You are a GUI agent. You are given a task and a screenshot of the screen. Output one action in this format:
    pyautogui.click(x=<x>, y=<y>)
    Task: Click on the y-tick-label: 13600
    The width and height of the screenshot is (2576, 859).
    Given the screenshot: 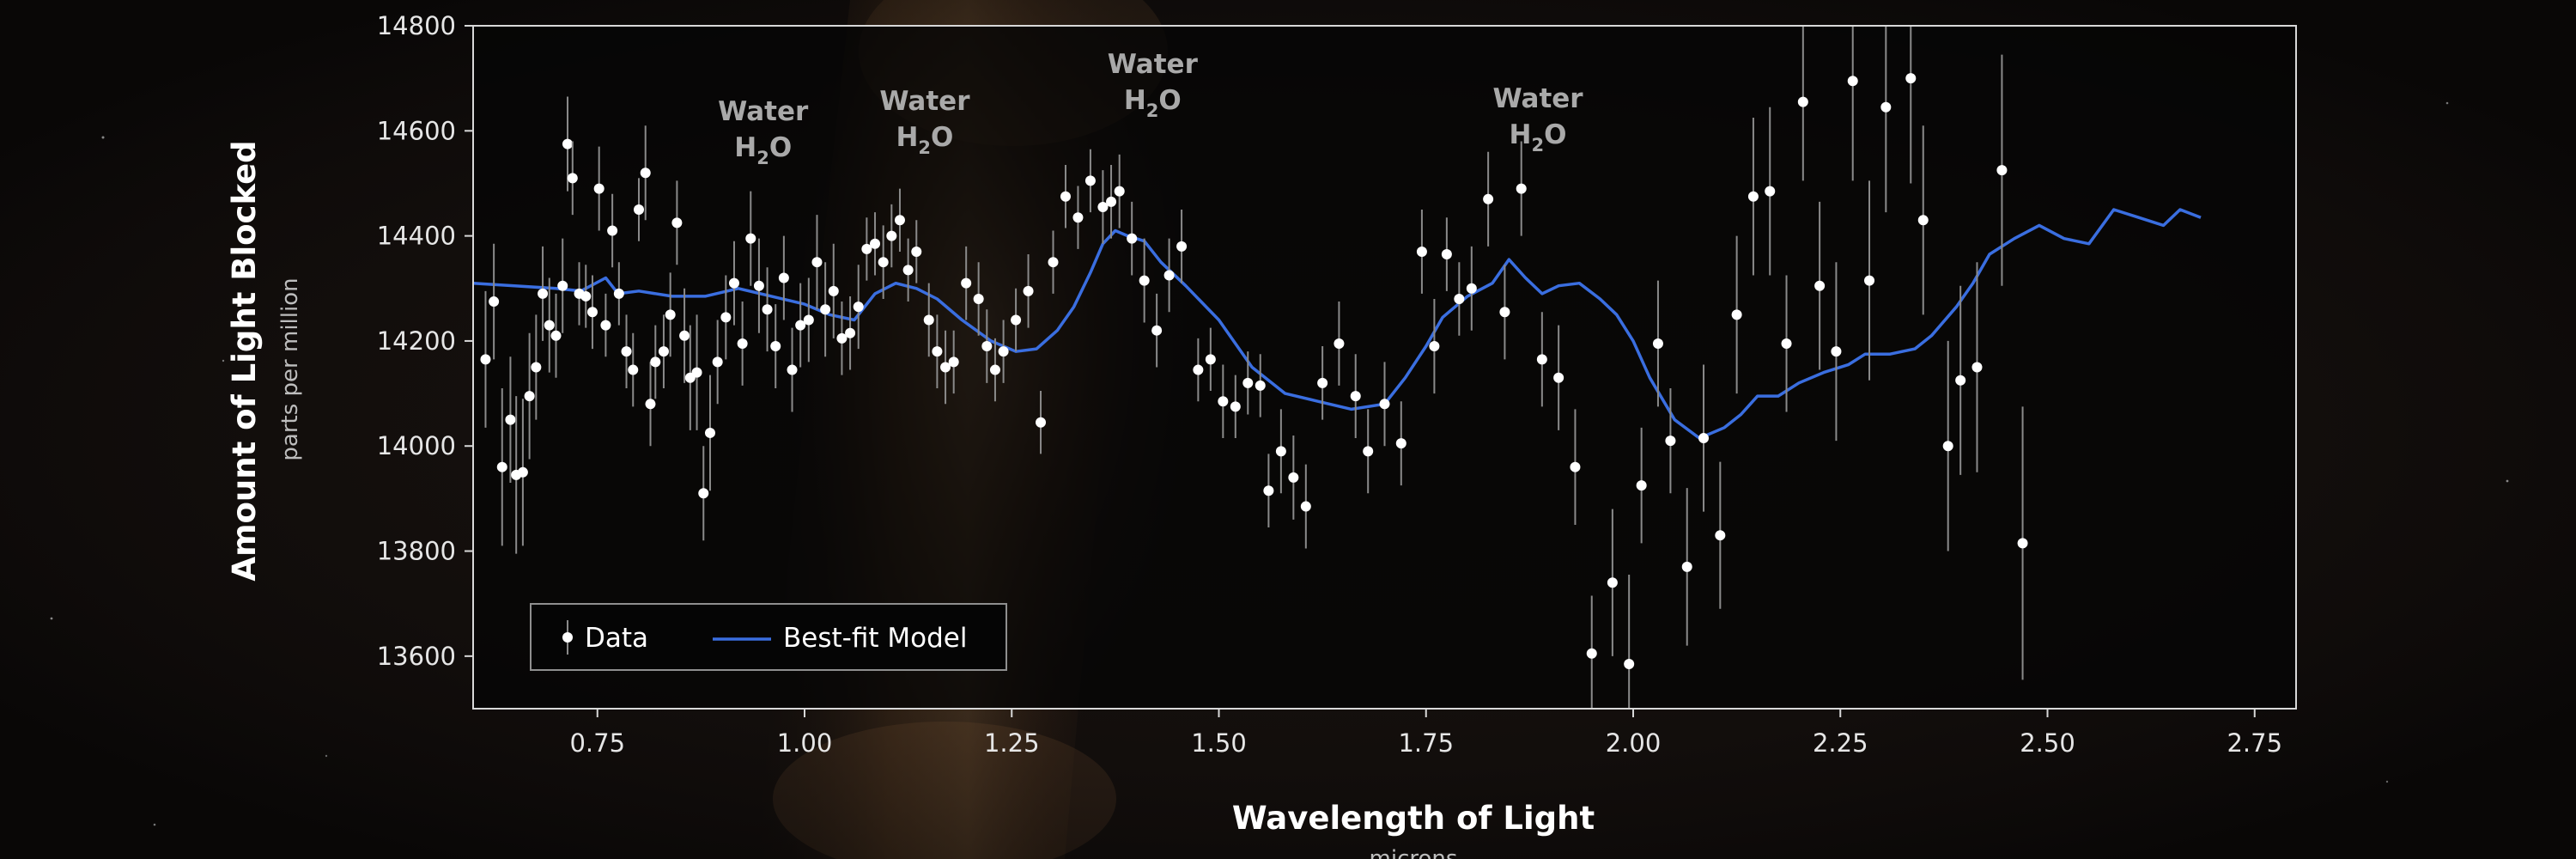 What is the action you would take?
    pyautogui.click(x=417, y=656)
    